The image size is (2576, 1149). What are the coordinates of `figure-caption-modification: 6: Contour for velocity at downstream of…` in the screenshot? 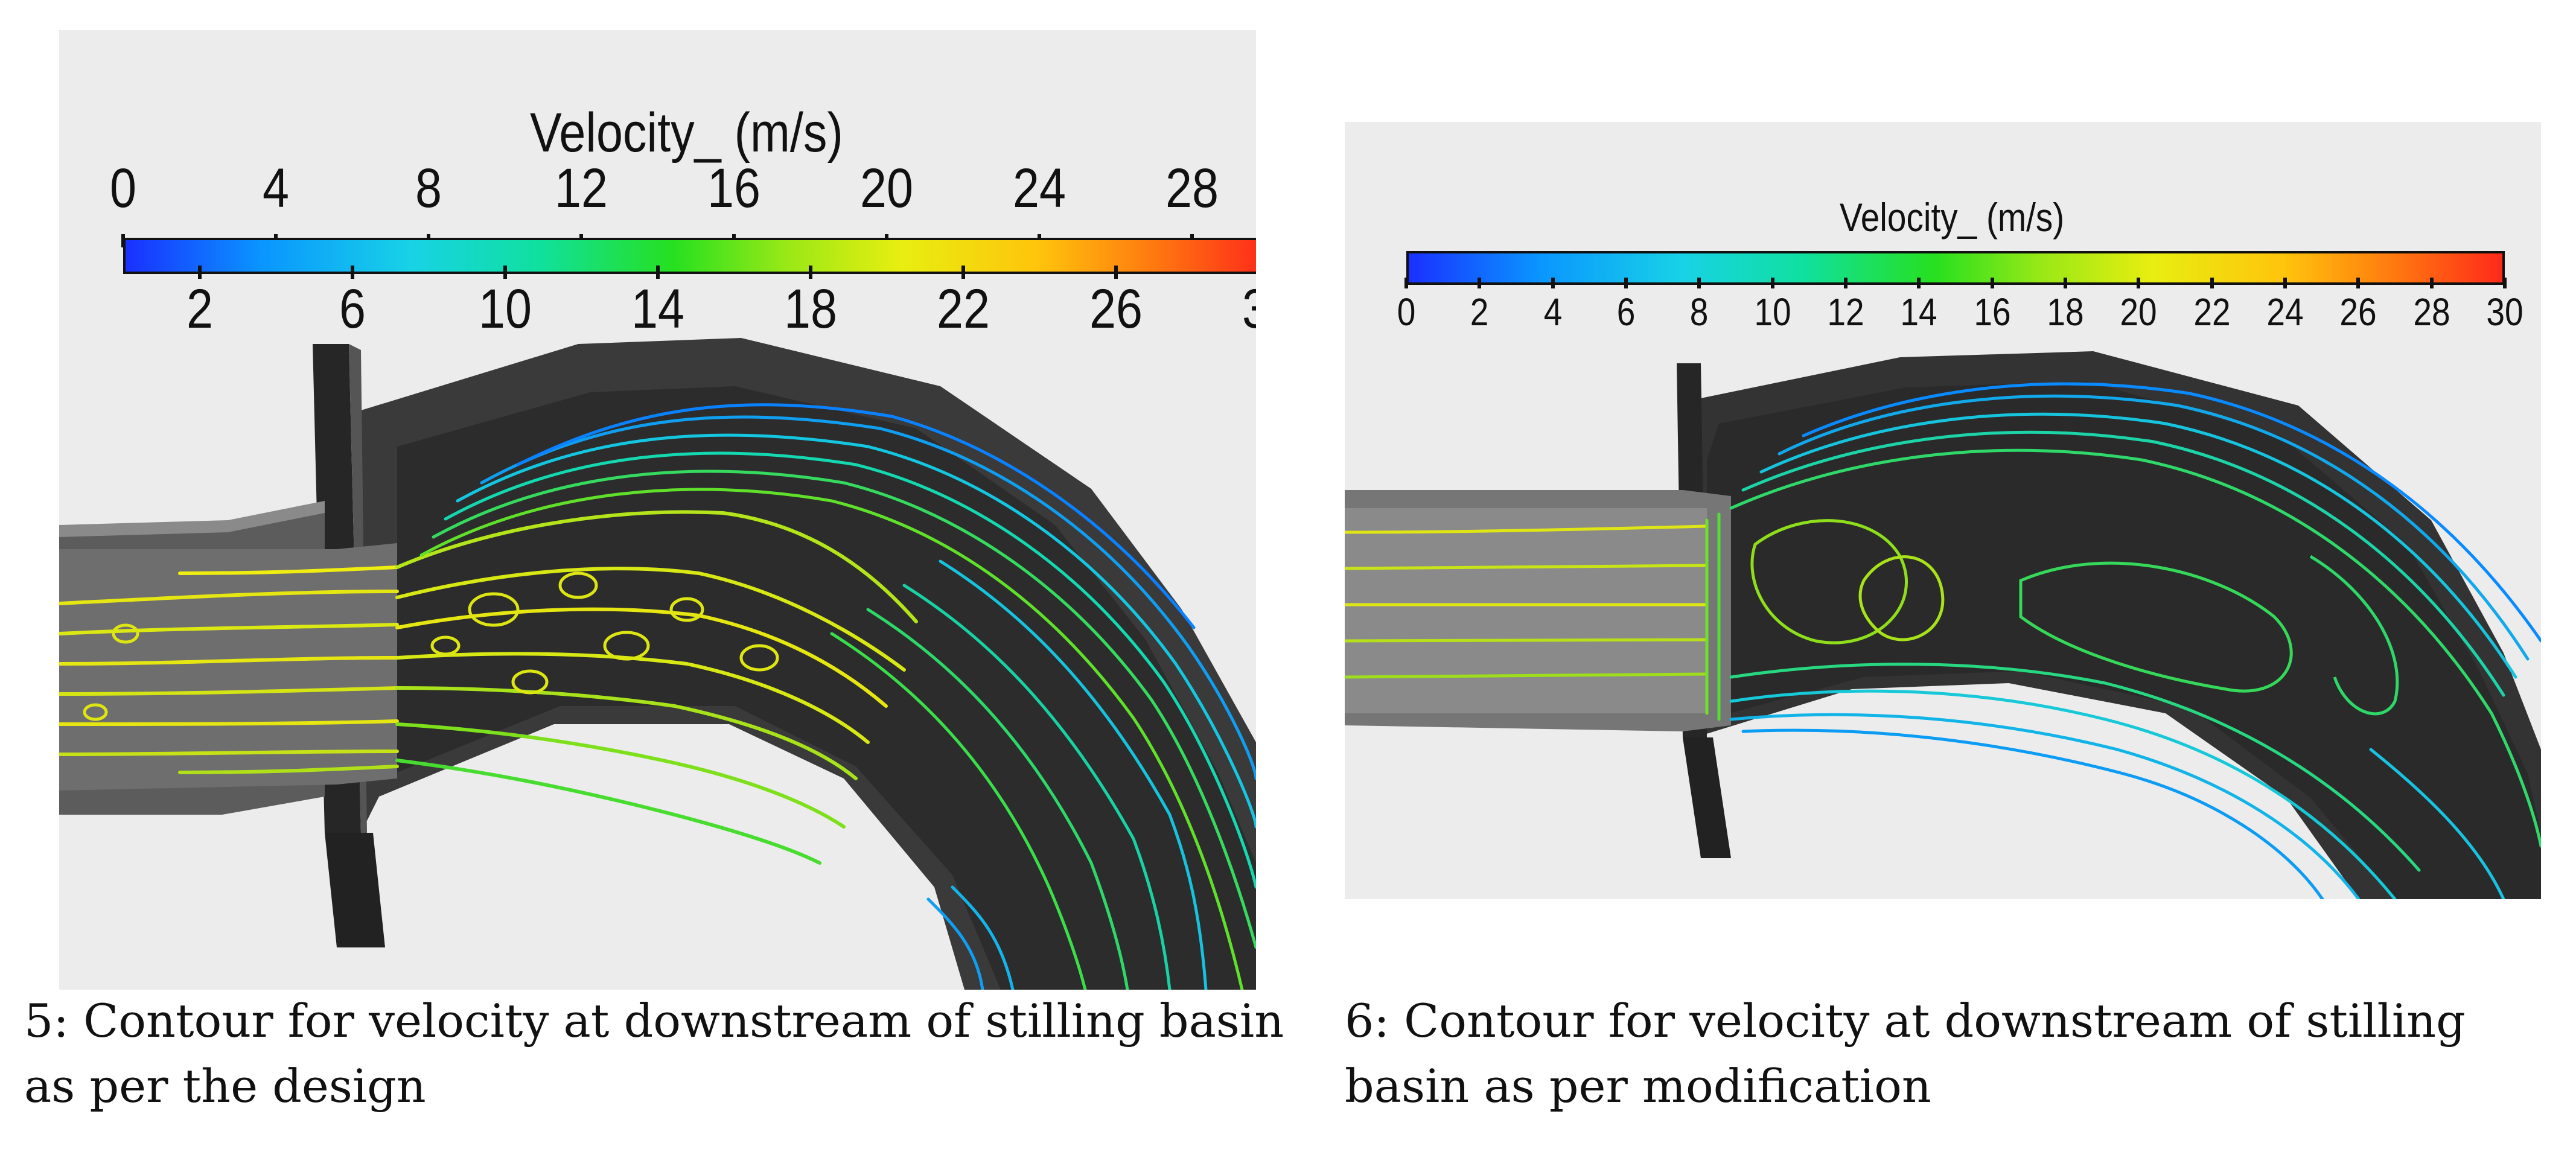 It's located at (1905, 1053).